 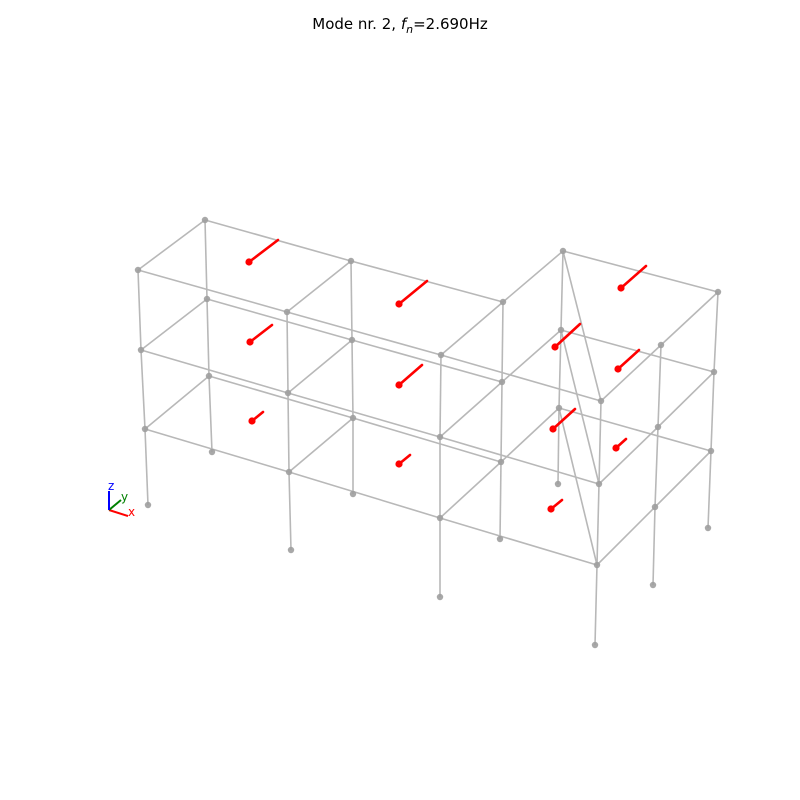 I want to click on figure-title: Mode nr. 2, fn=2.690Hz, so click(x=400, y=25).